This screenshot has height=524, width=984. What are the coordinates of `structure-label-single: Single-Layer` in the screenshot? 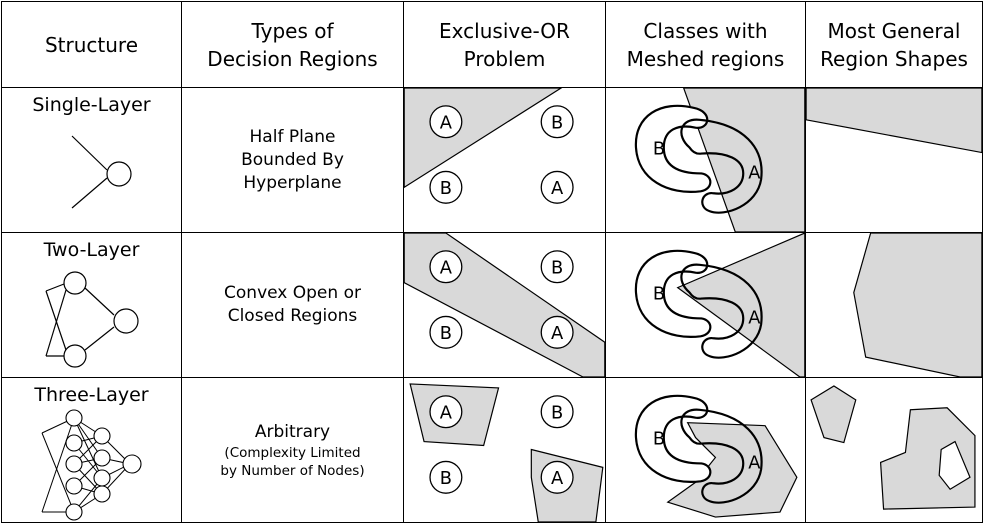 It's located at (91, 105).